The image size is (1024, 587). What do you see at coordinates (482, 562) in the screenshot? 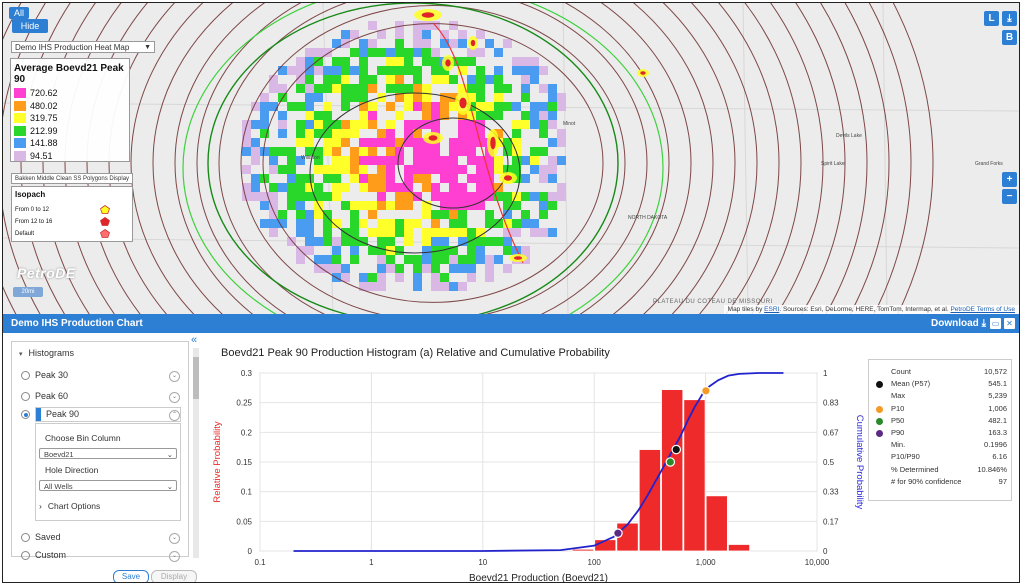
I see `x-tick-label: 10` at bounding box center [482, 562].